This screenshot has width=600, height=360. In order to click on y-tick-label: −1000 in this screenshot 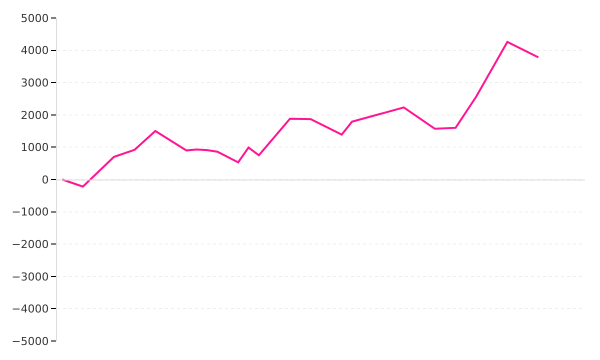, I will do `click(30, 212)`.